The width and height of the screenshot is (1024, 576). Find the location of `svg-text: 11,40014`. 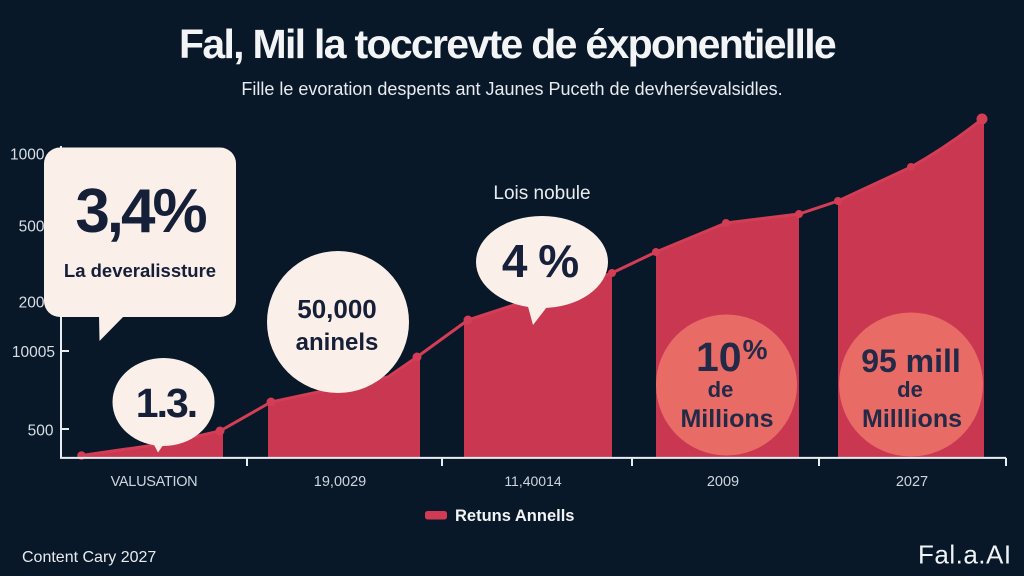

svg-text: 11,40014 is located at coordinates (533, 481).